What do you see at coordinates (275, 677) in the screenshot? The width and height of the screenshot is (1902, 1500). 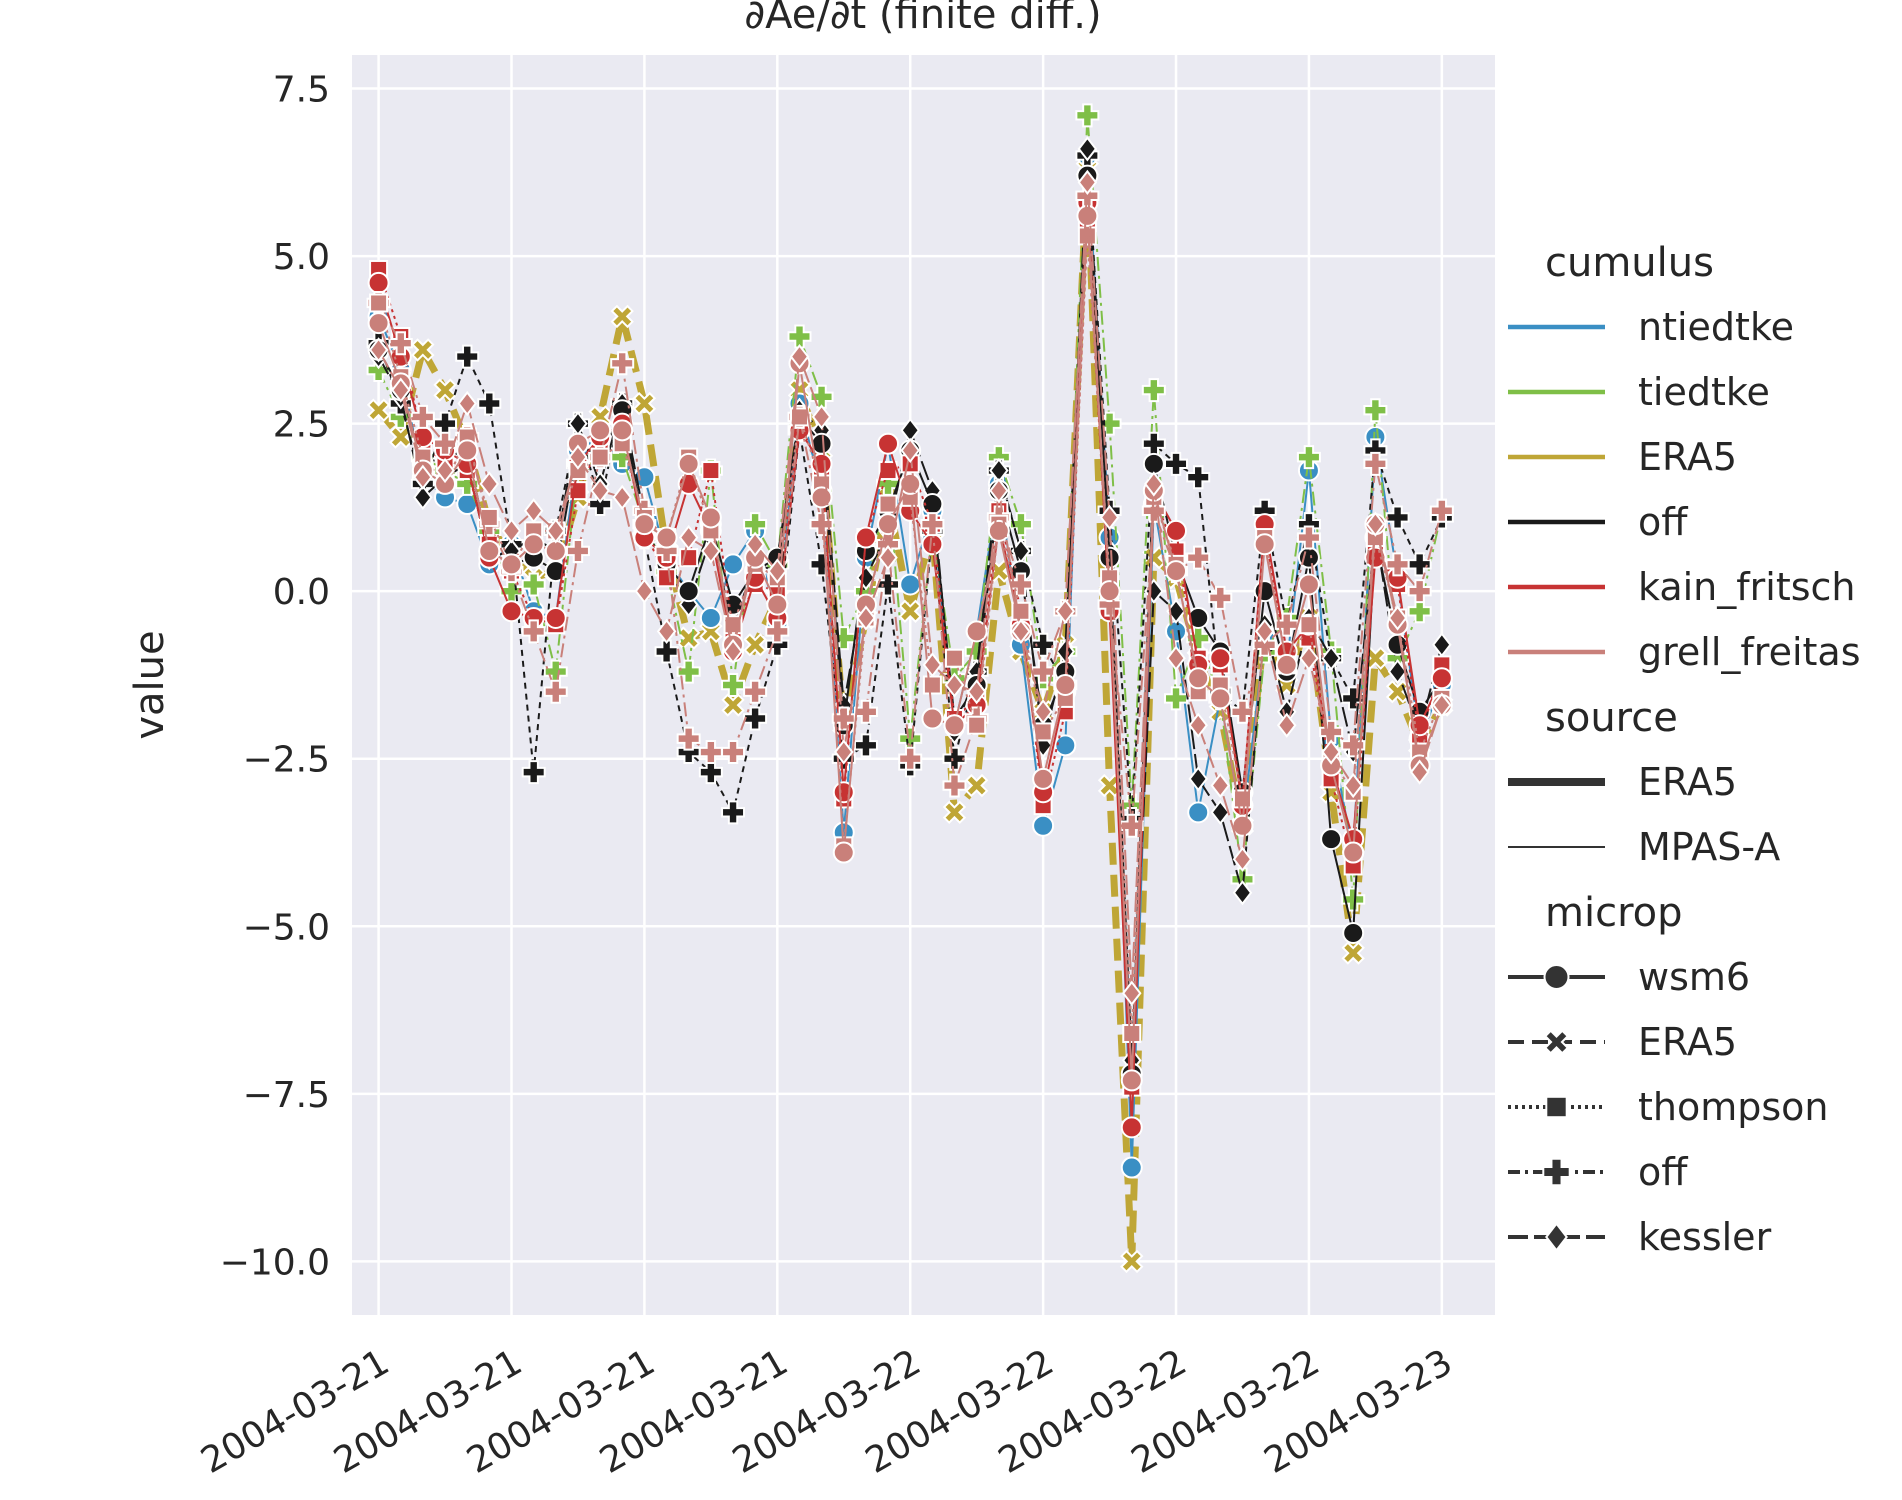 I see `y-tick-labels: 7.5 5.0 2.5 0.0 −2.5 −5.0 −7.5 −10.0` at bounding box center [275, 677].